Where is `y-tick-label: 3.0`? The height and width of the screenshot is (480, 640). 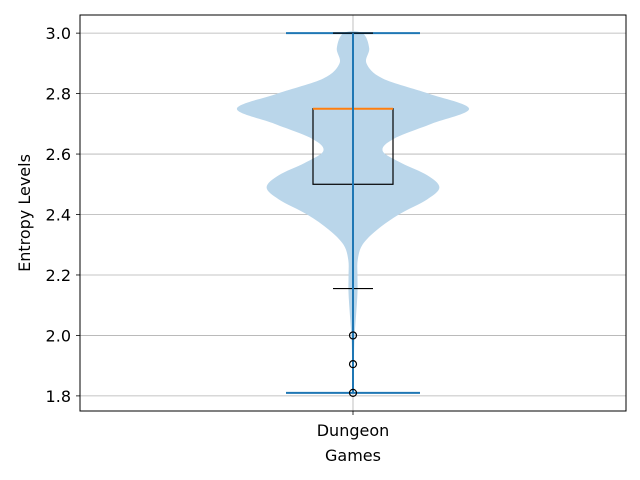 y-tick-label: 3.0 is located at coordinates (58, 33).